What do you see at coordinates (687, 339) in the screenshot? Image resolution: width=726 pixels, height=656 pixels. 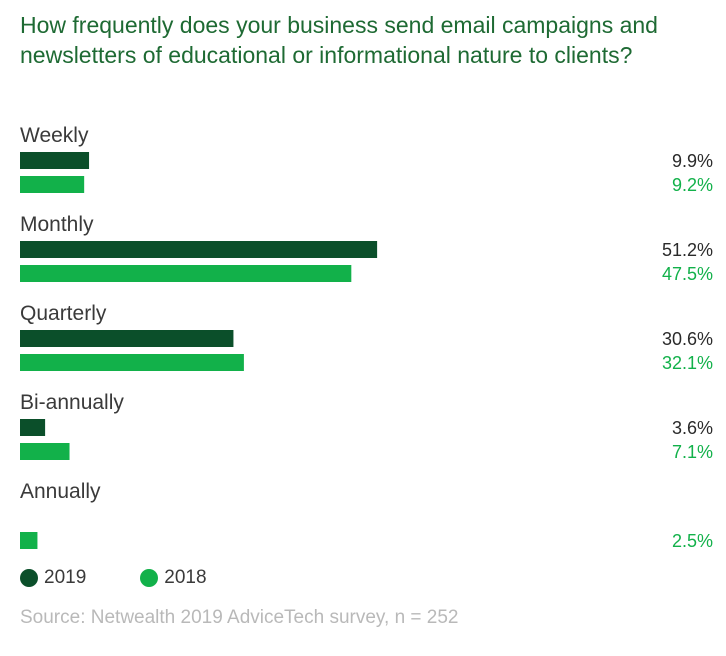 I see `value-label-2019-quarterly: 30.6%` at bounding box center [687, 339].